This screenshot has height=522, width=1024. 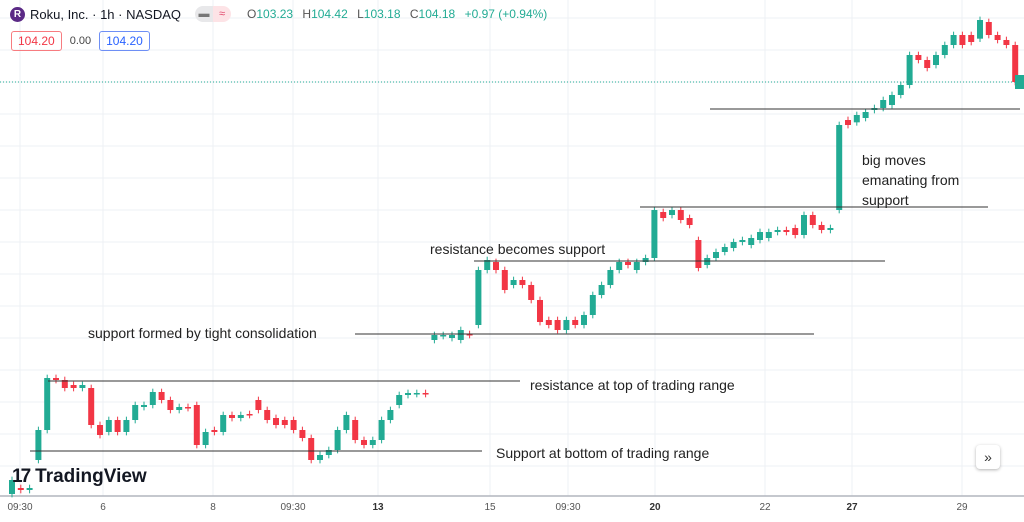 I want to click on time-label: 6, so click(x=103, y=507).